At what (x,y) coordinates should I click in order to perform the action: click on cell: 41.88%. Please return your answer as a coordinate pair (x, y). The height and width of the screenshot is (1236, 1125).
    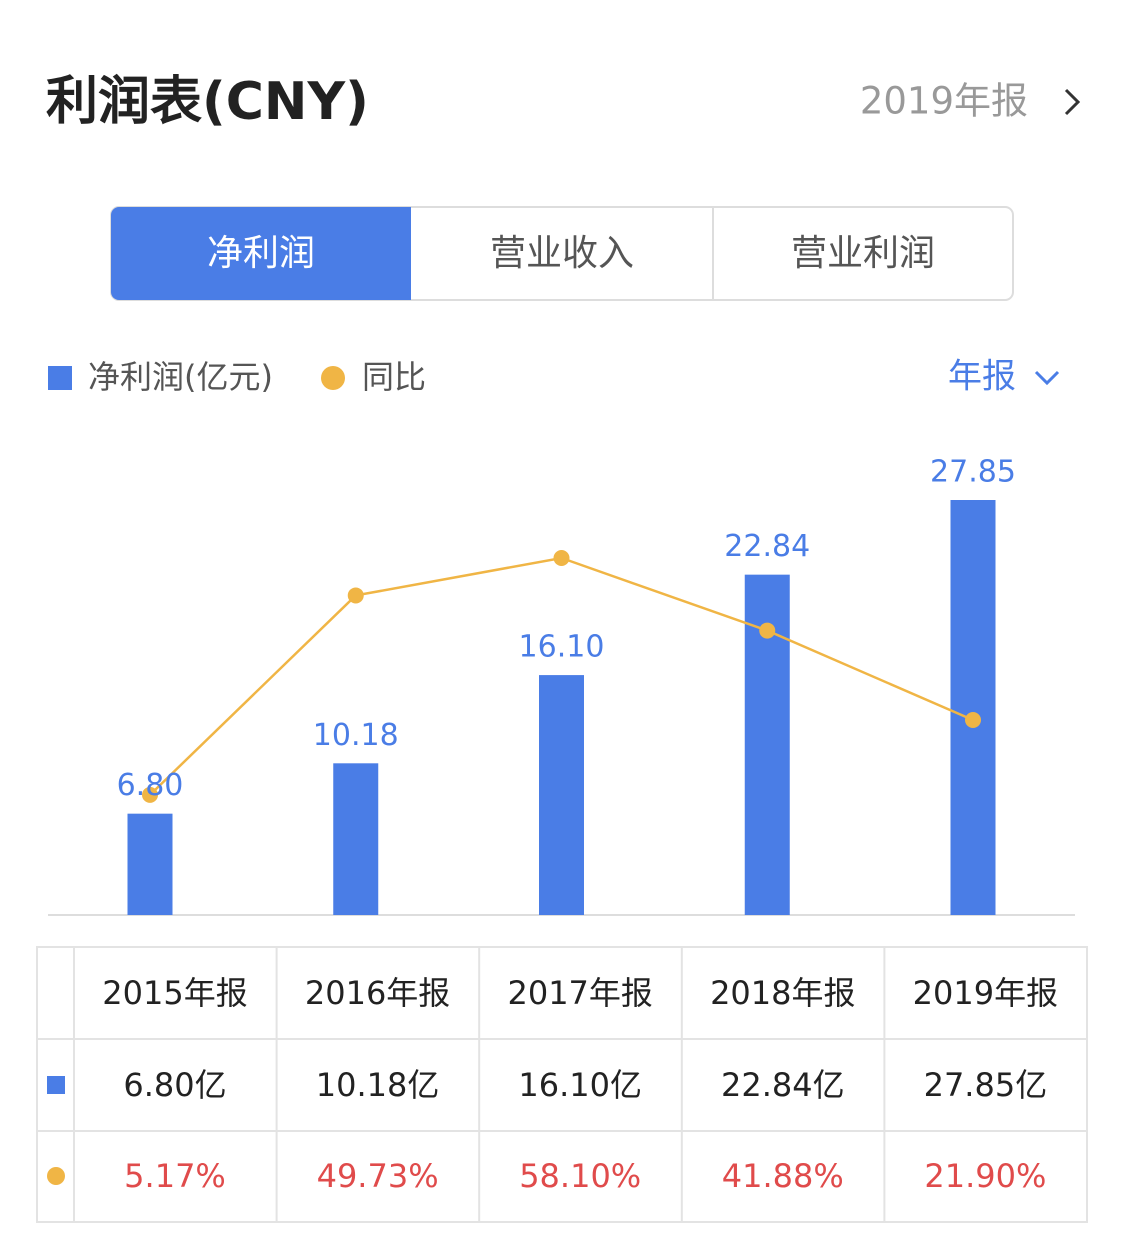
    Looking at the image, I should click on (783, 1176).